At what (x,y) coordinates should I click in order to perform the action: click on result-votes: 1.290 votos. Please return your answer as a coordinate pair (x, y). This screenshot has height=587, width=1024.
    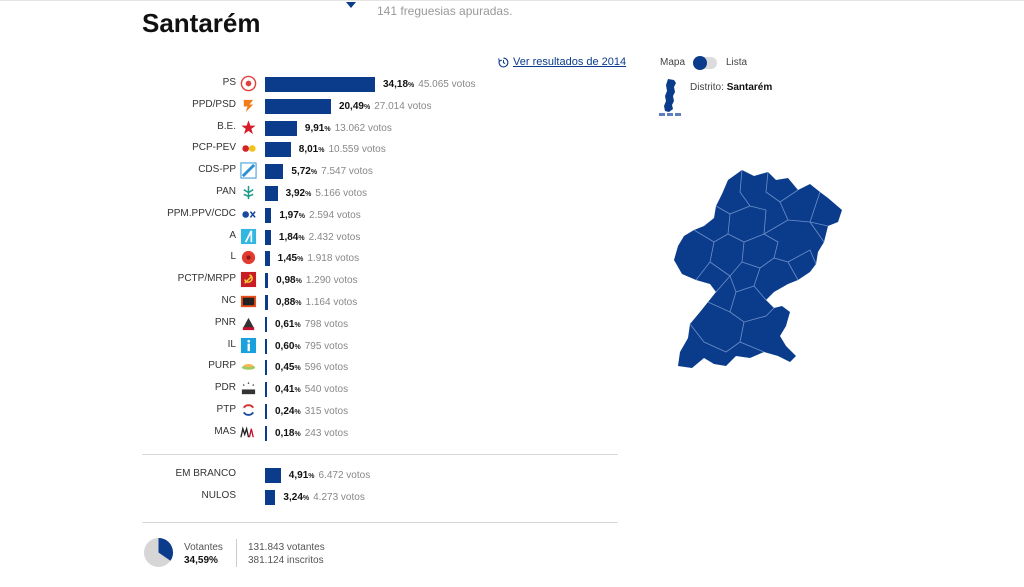
    Looking at the image, I should click on (331, 281).